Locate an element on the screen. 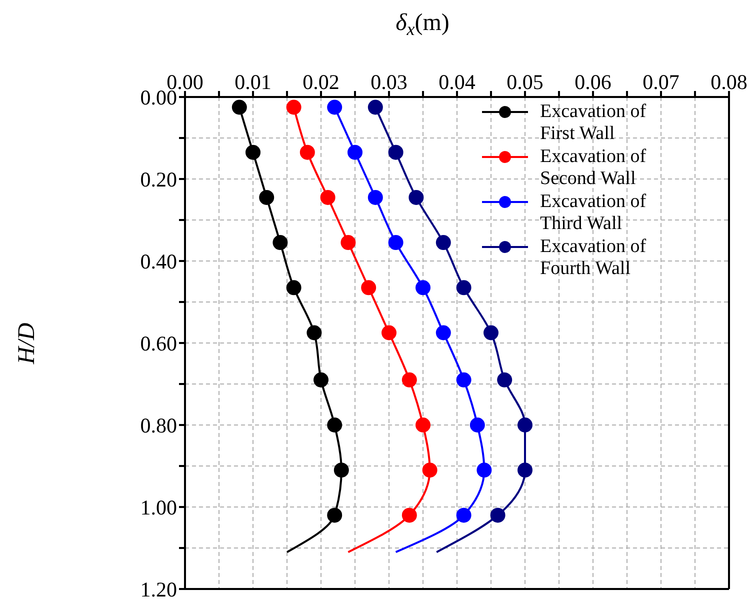  x-tick-label: 0.06 is located at coordinates (593, 82).